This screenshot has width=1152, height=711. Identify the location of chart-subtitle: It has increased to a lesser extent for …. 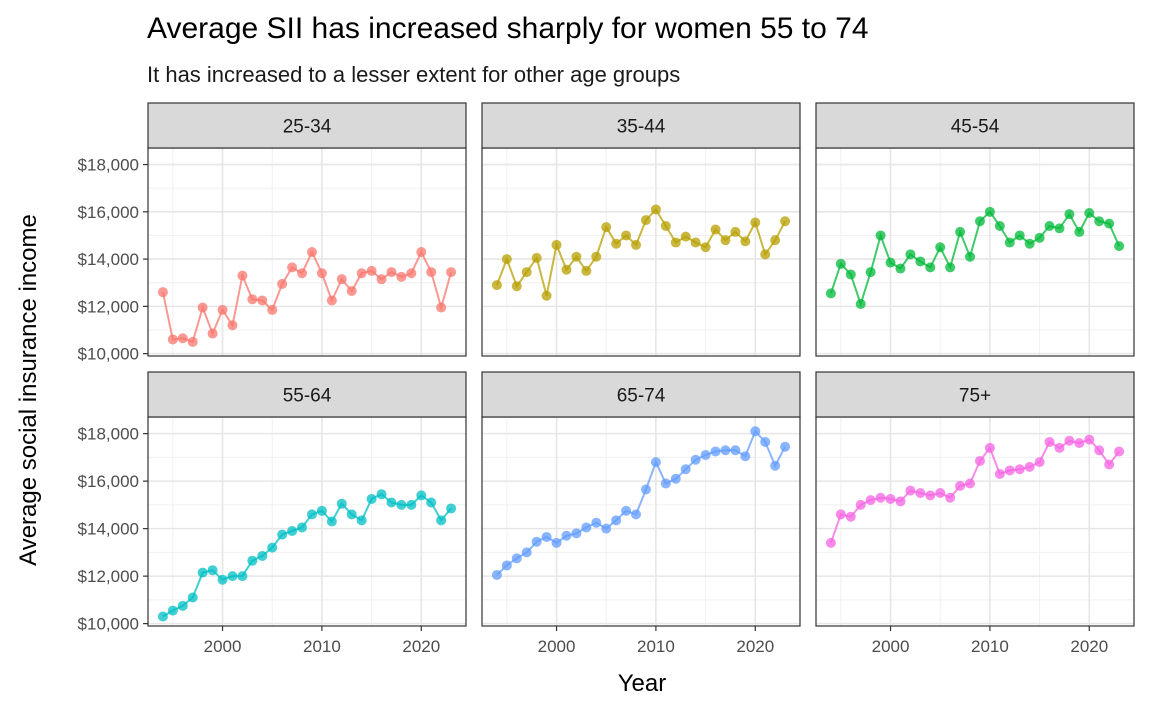
(413, 74).